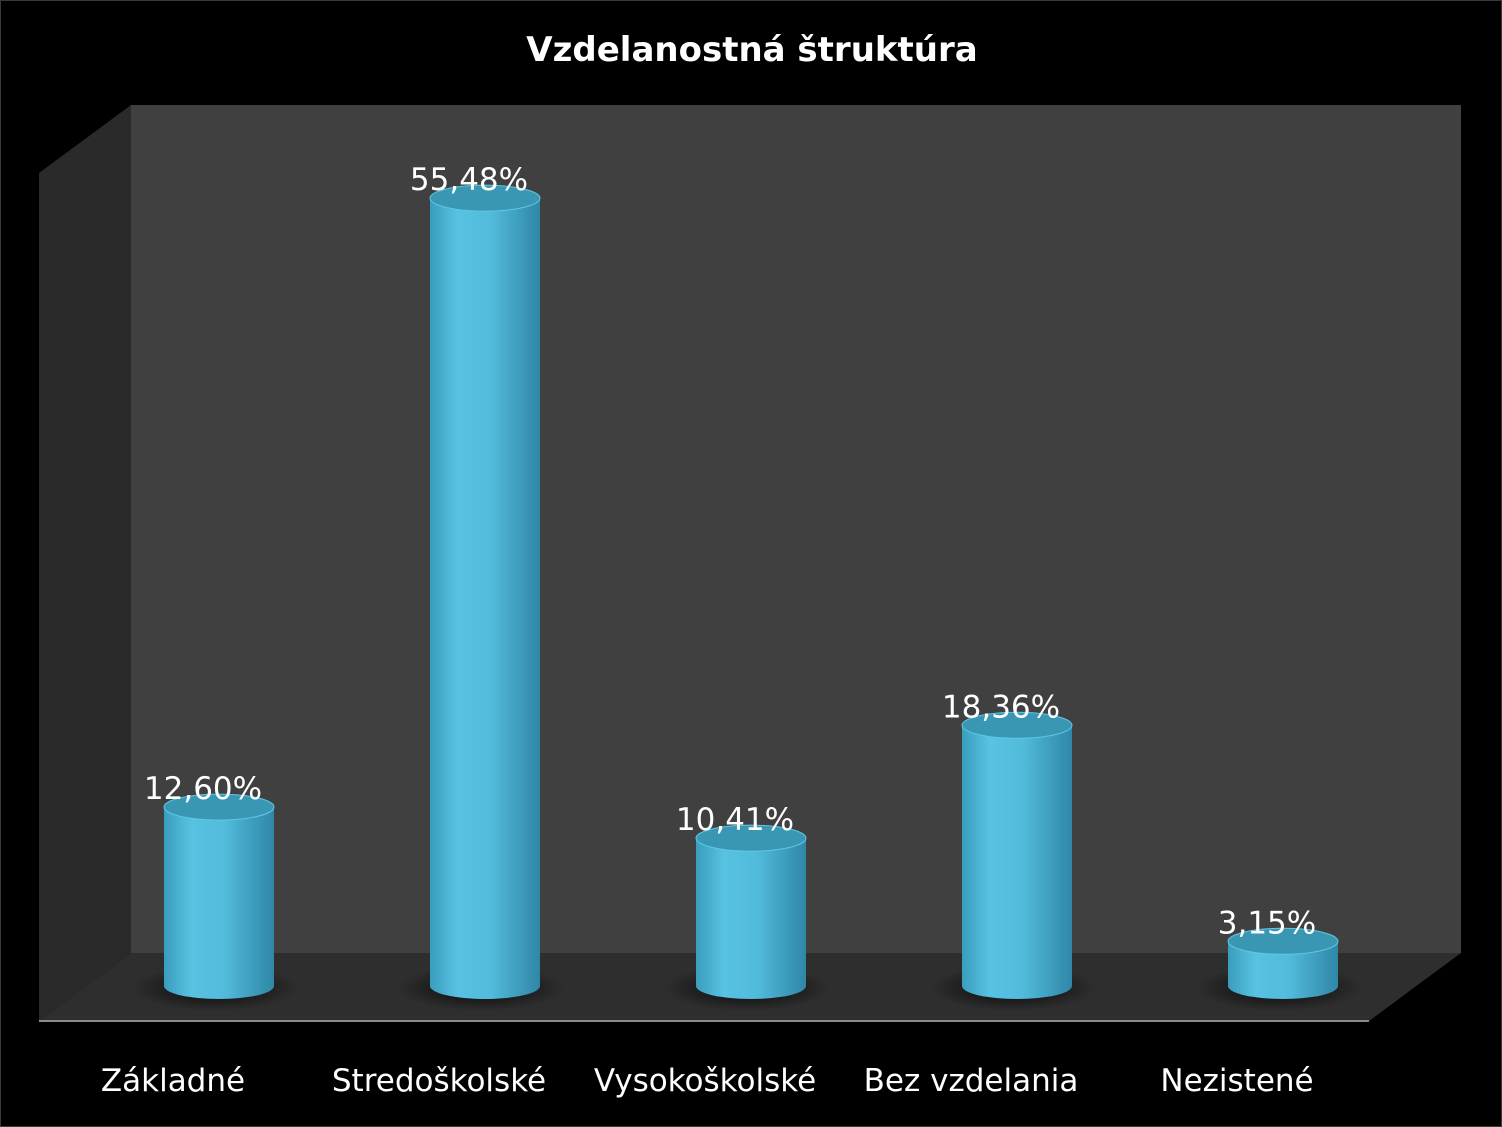  Describe the element at coordinates (203, 789) in the screenshot. I see `data-label: 12,60%` at that location.